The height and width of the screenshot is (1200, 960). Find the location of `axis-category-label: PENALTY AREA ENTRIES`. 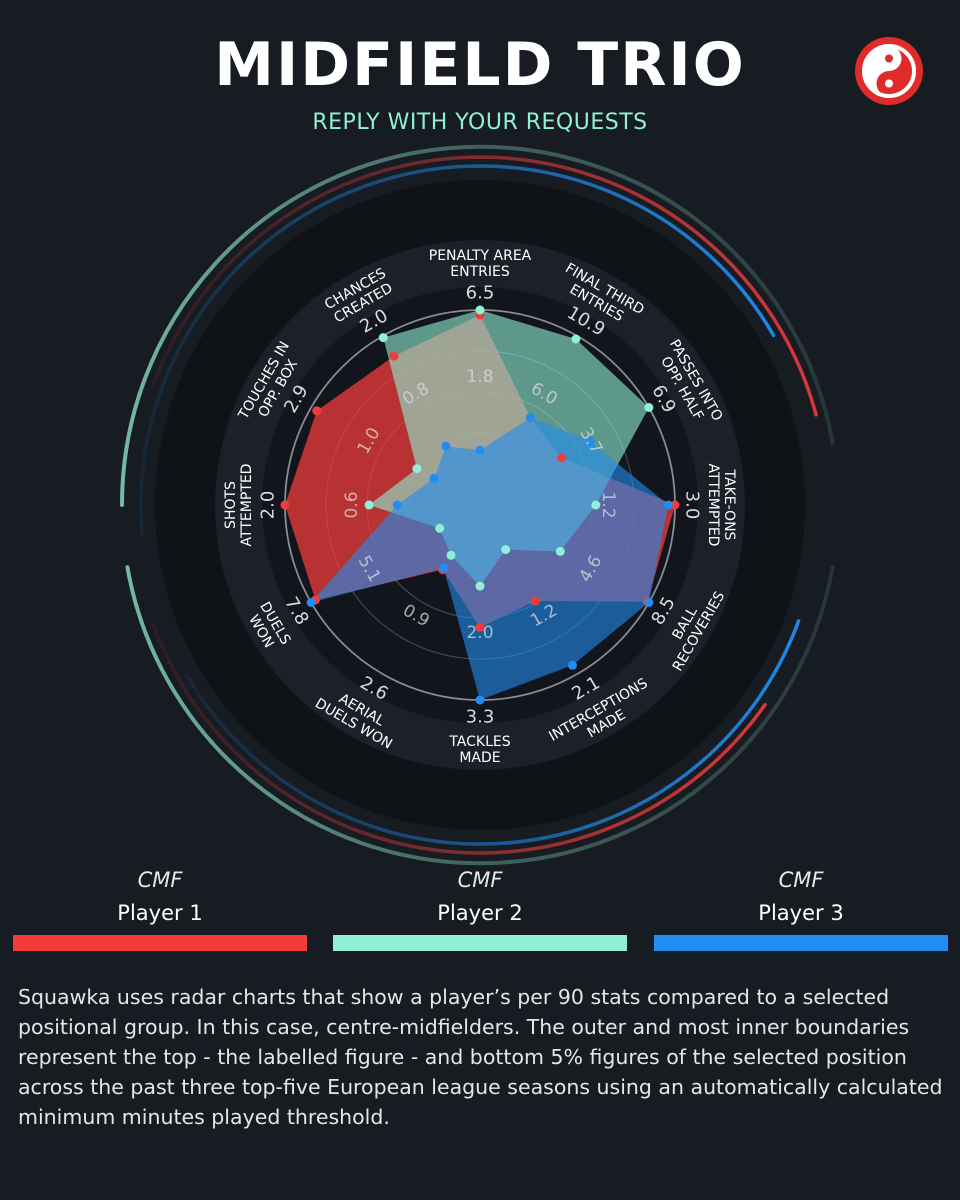

axis-category-label: PENALTY AREA ENTRIES is located at coordinates (480, 264).